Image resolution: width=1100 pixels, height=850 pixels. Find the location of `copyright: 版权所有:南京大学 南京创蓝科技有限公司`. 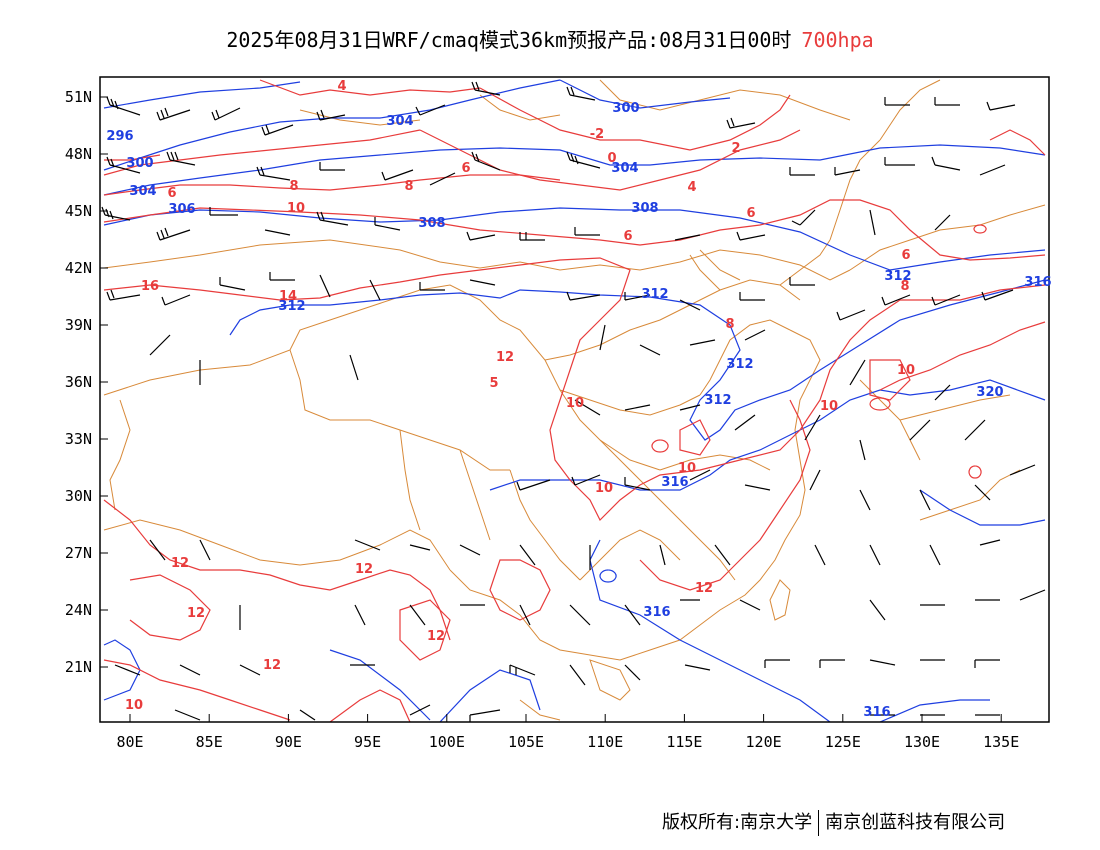

copyright: 版权所有:南京大学 南京创蓝科技有限公司 is located at coordinates (833, 822).